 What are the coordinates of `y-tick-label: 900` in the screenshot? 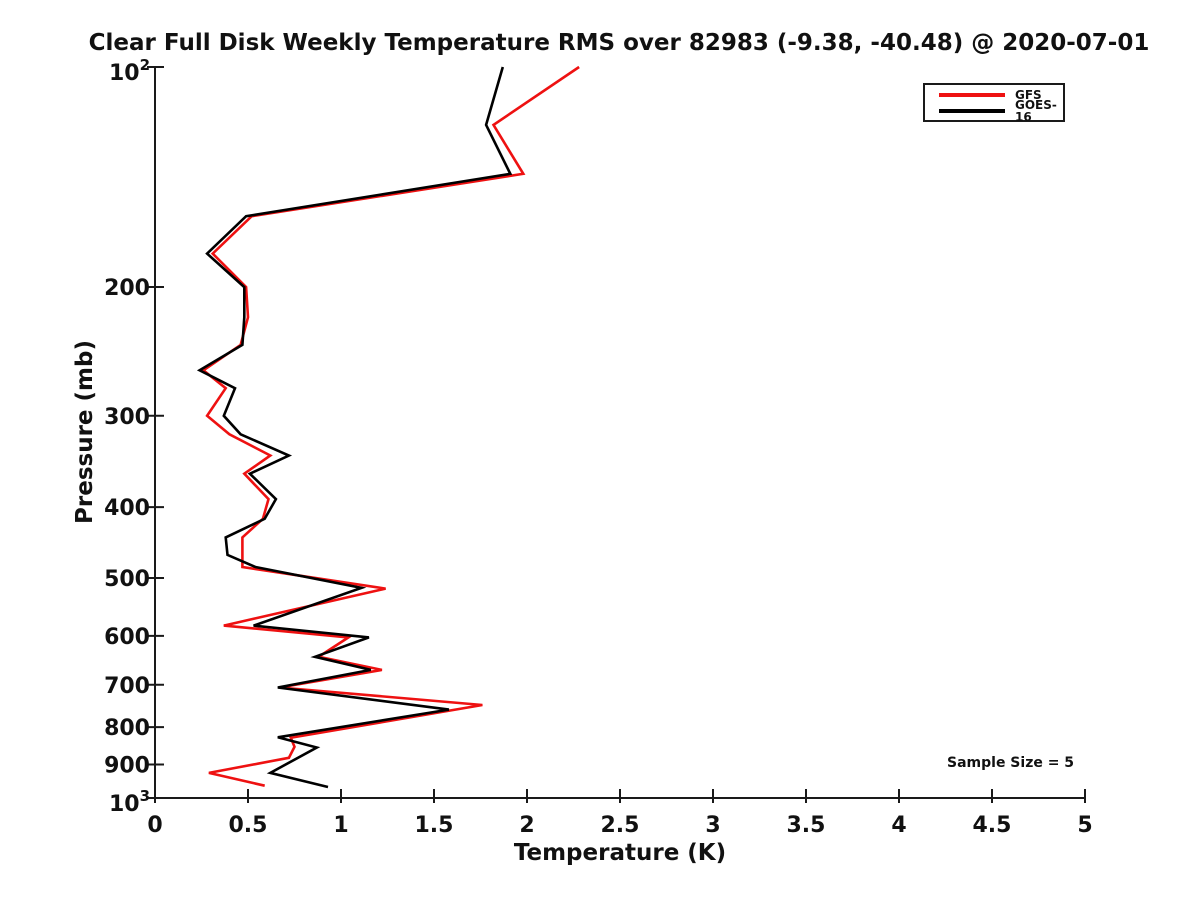 It's located at (127, 766).